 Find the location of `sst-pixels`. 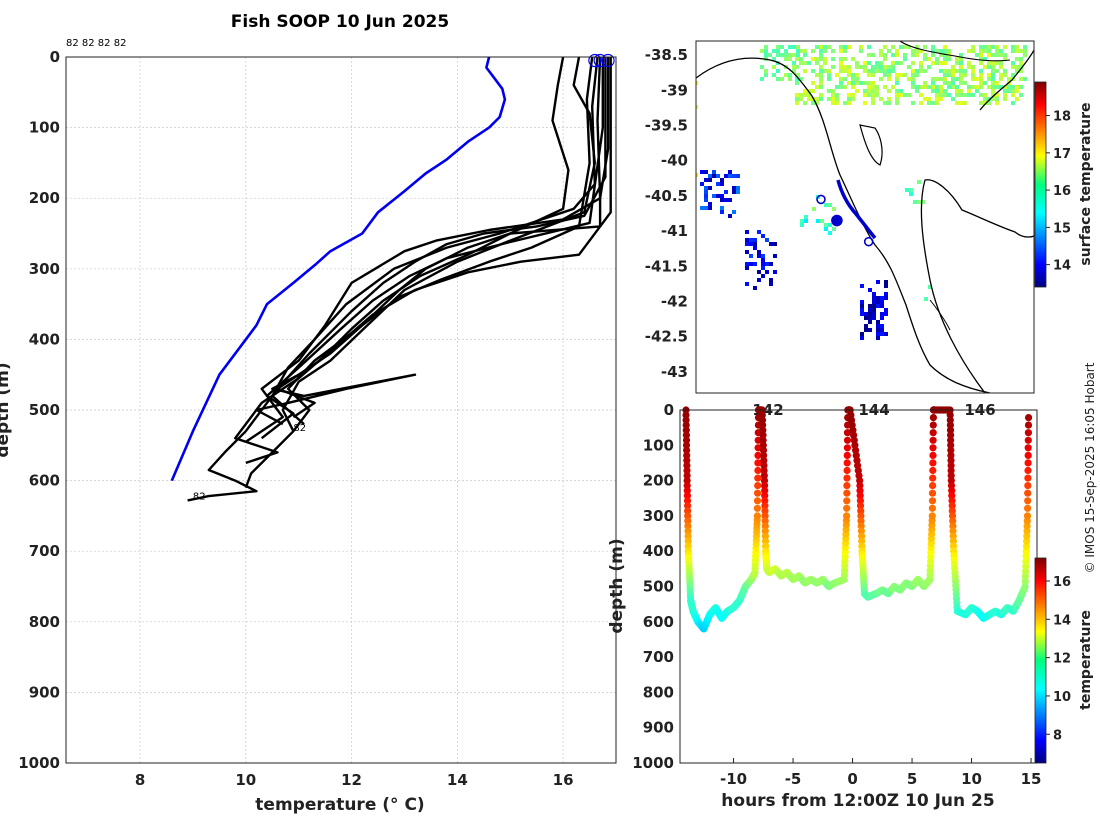

sst-pixels is located at coordinates (861, 192).